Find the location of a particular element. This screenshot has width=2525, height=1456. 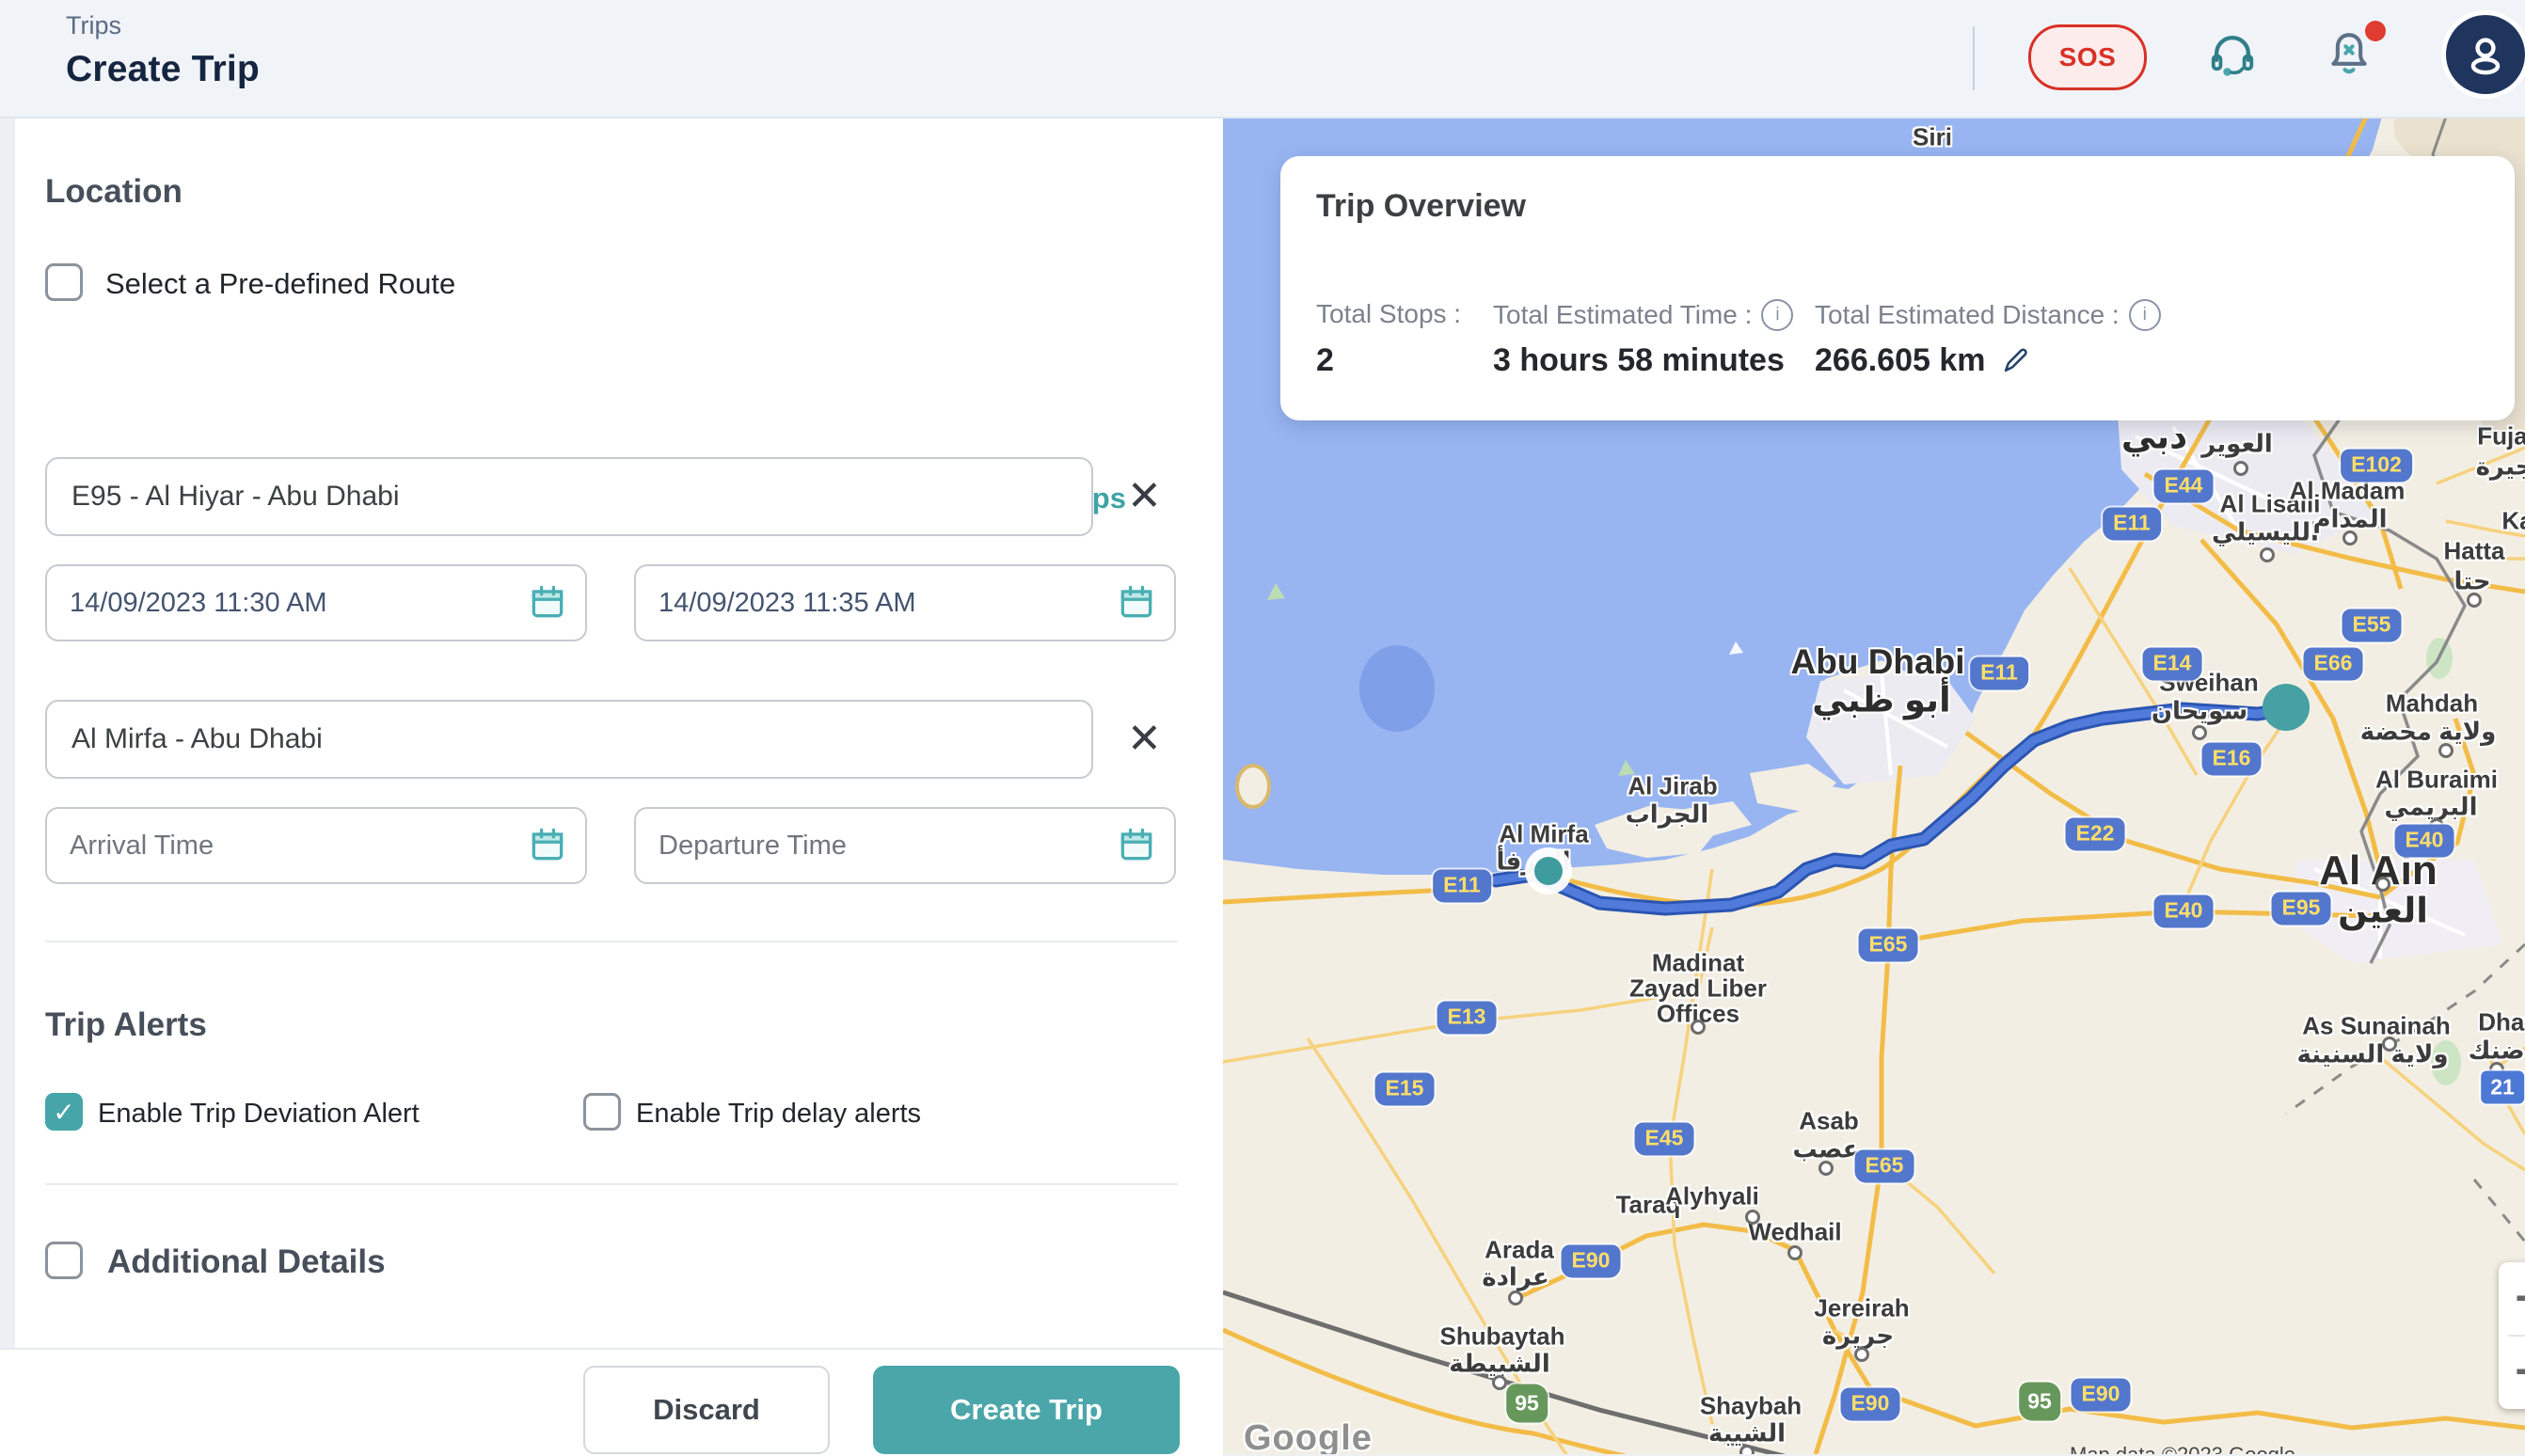

stop1-arrival-field is located at coordinates (316, 602).